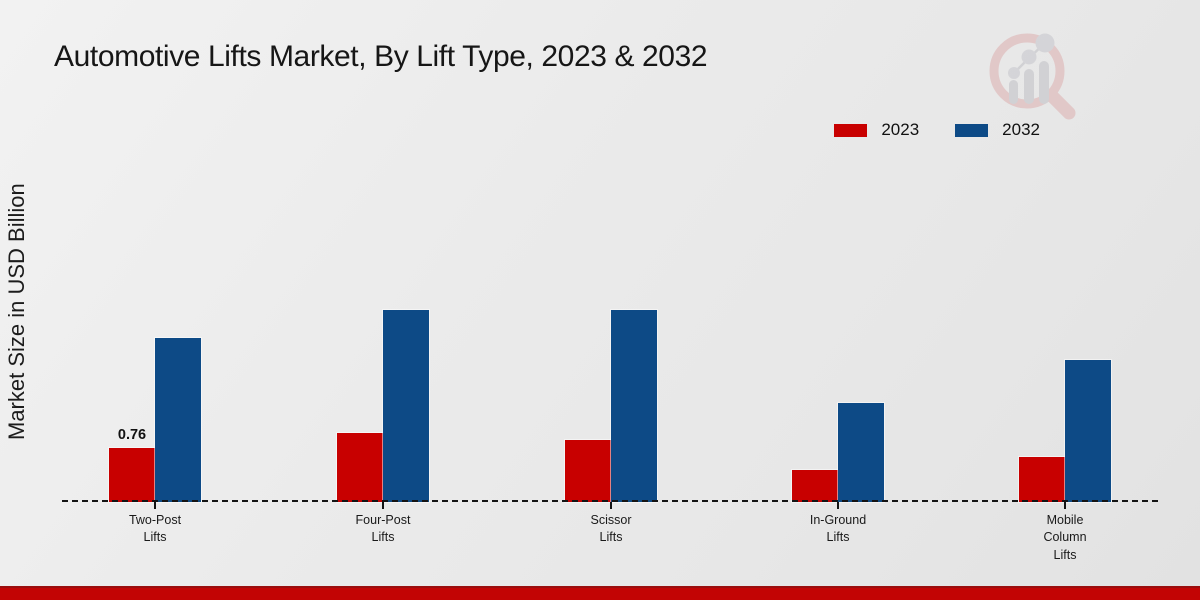  I want to click on legend: 2023 2032, so click(937, 130).